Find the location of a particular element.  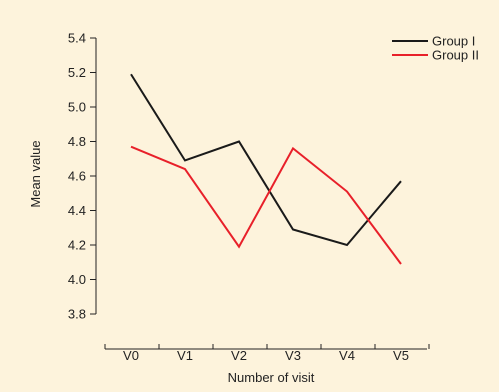

y-tick-label: 5.0 is located at coordinates (77, 107).